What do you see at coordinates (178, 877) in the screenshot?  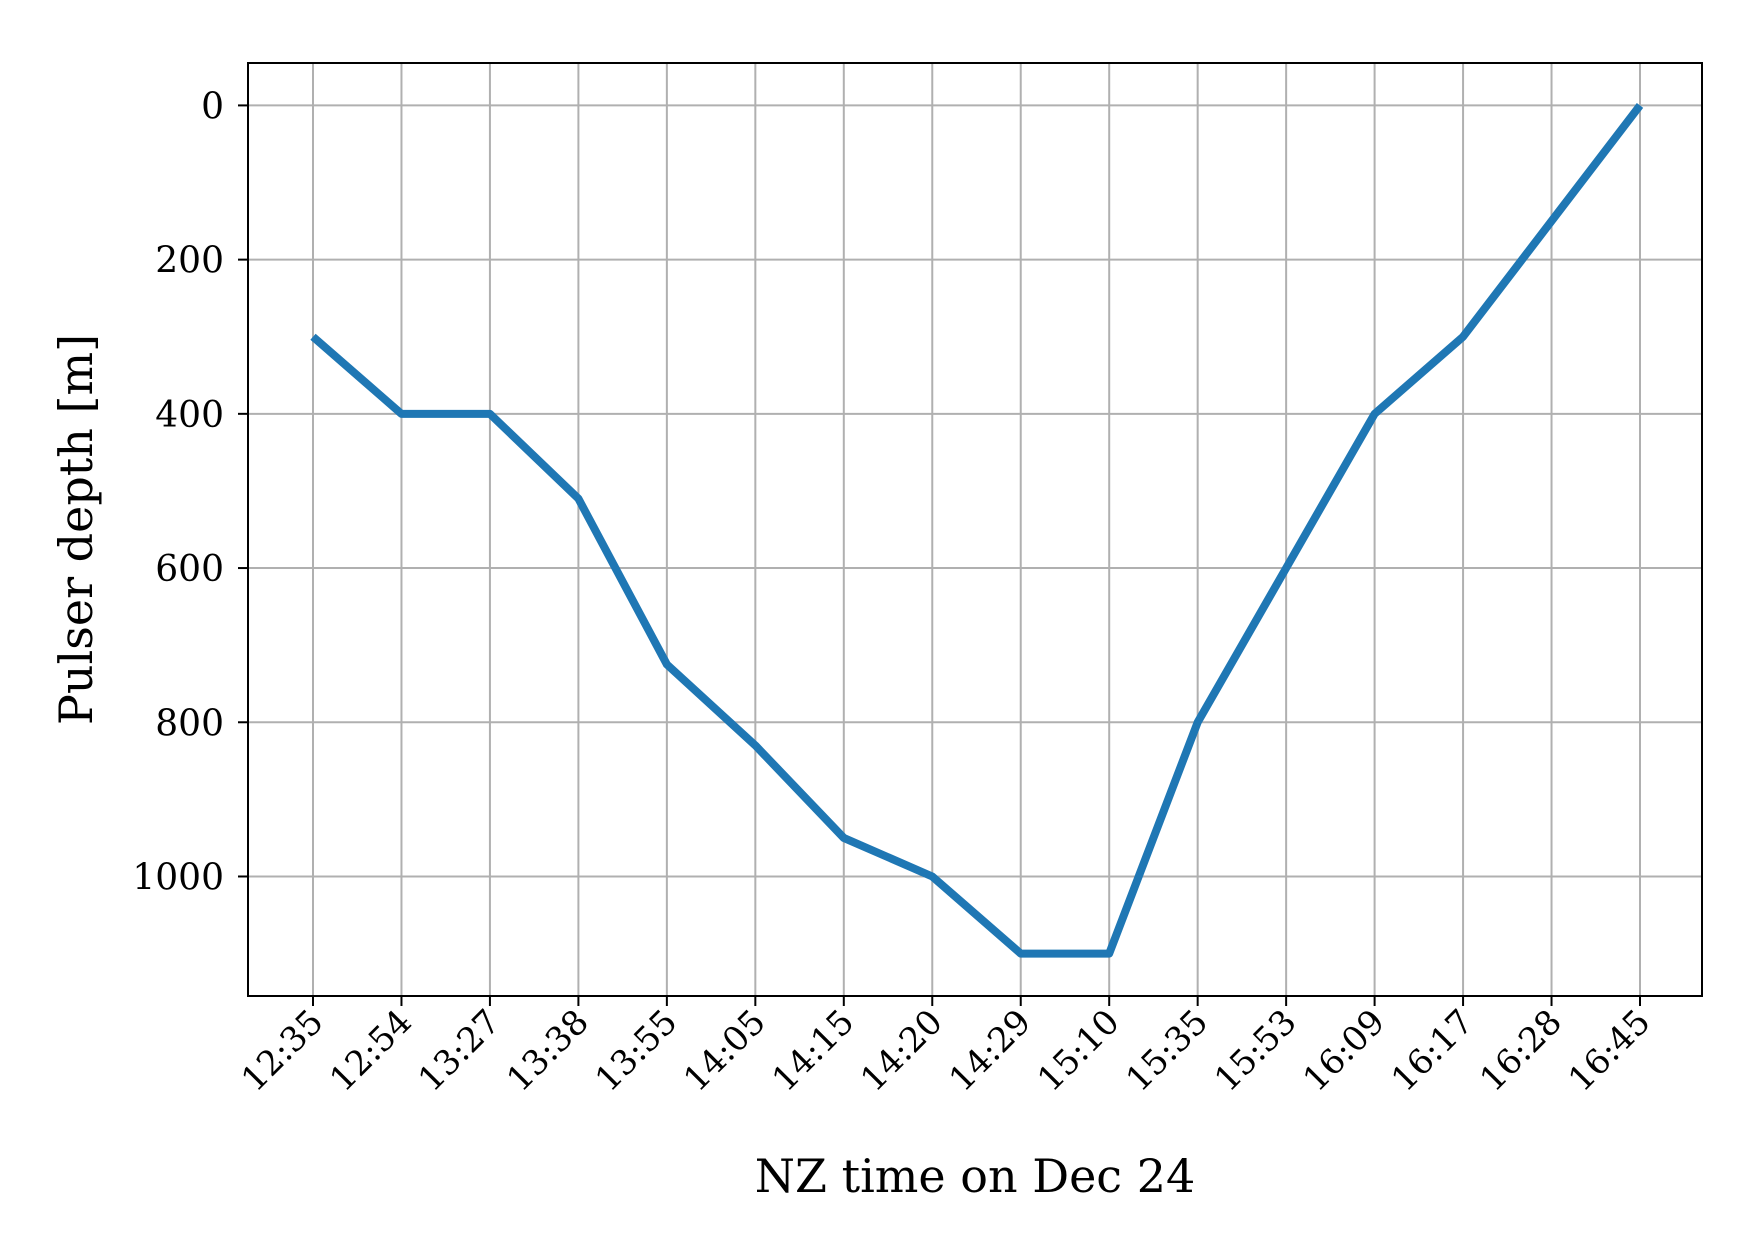 I see `y-tick-label: 1000` at bounding box center [178, 877].